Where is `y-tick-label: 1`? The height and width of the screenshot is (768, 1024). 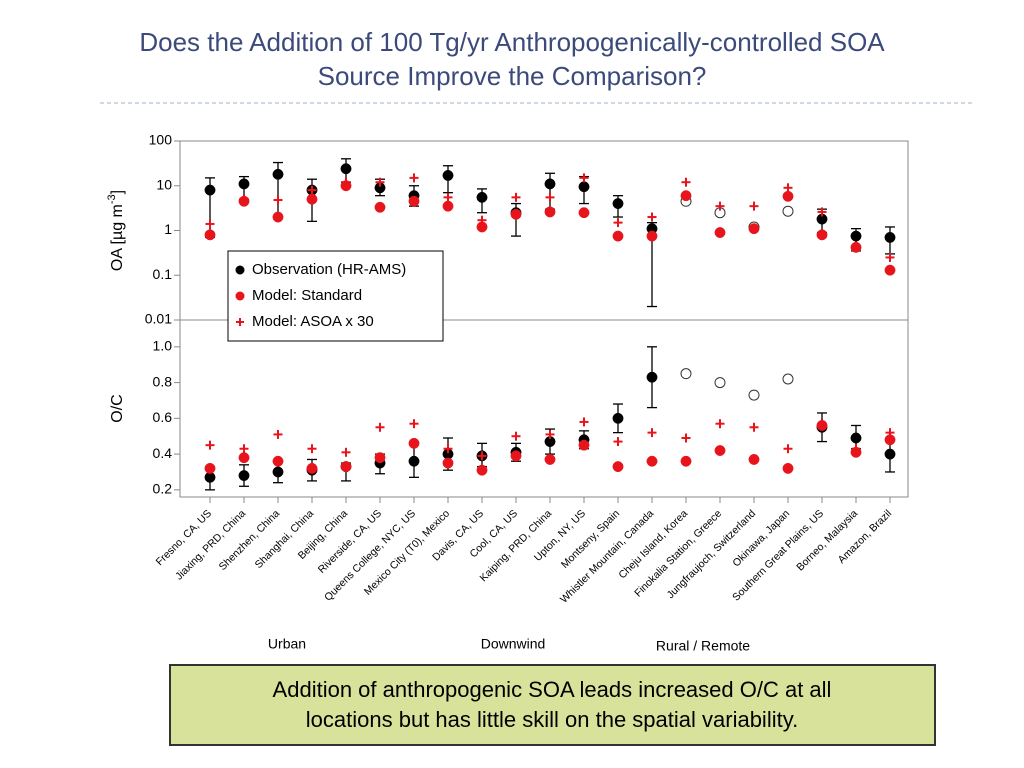
y-tick-label: 1 is located at coordinates (168, 229).